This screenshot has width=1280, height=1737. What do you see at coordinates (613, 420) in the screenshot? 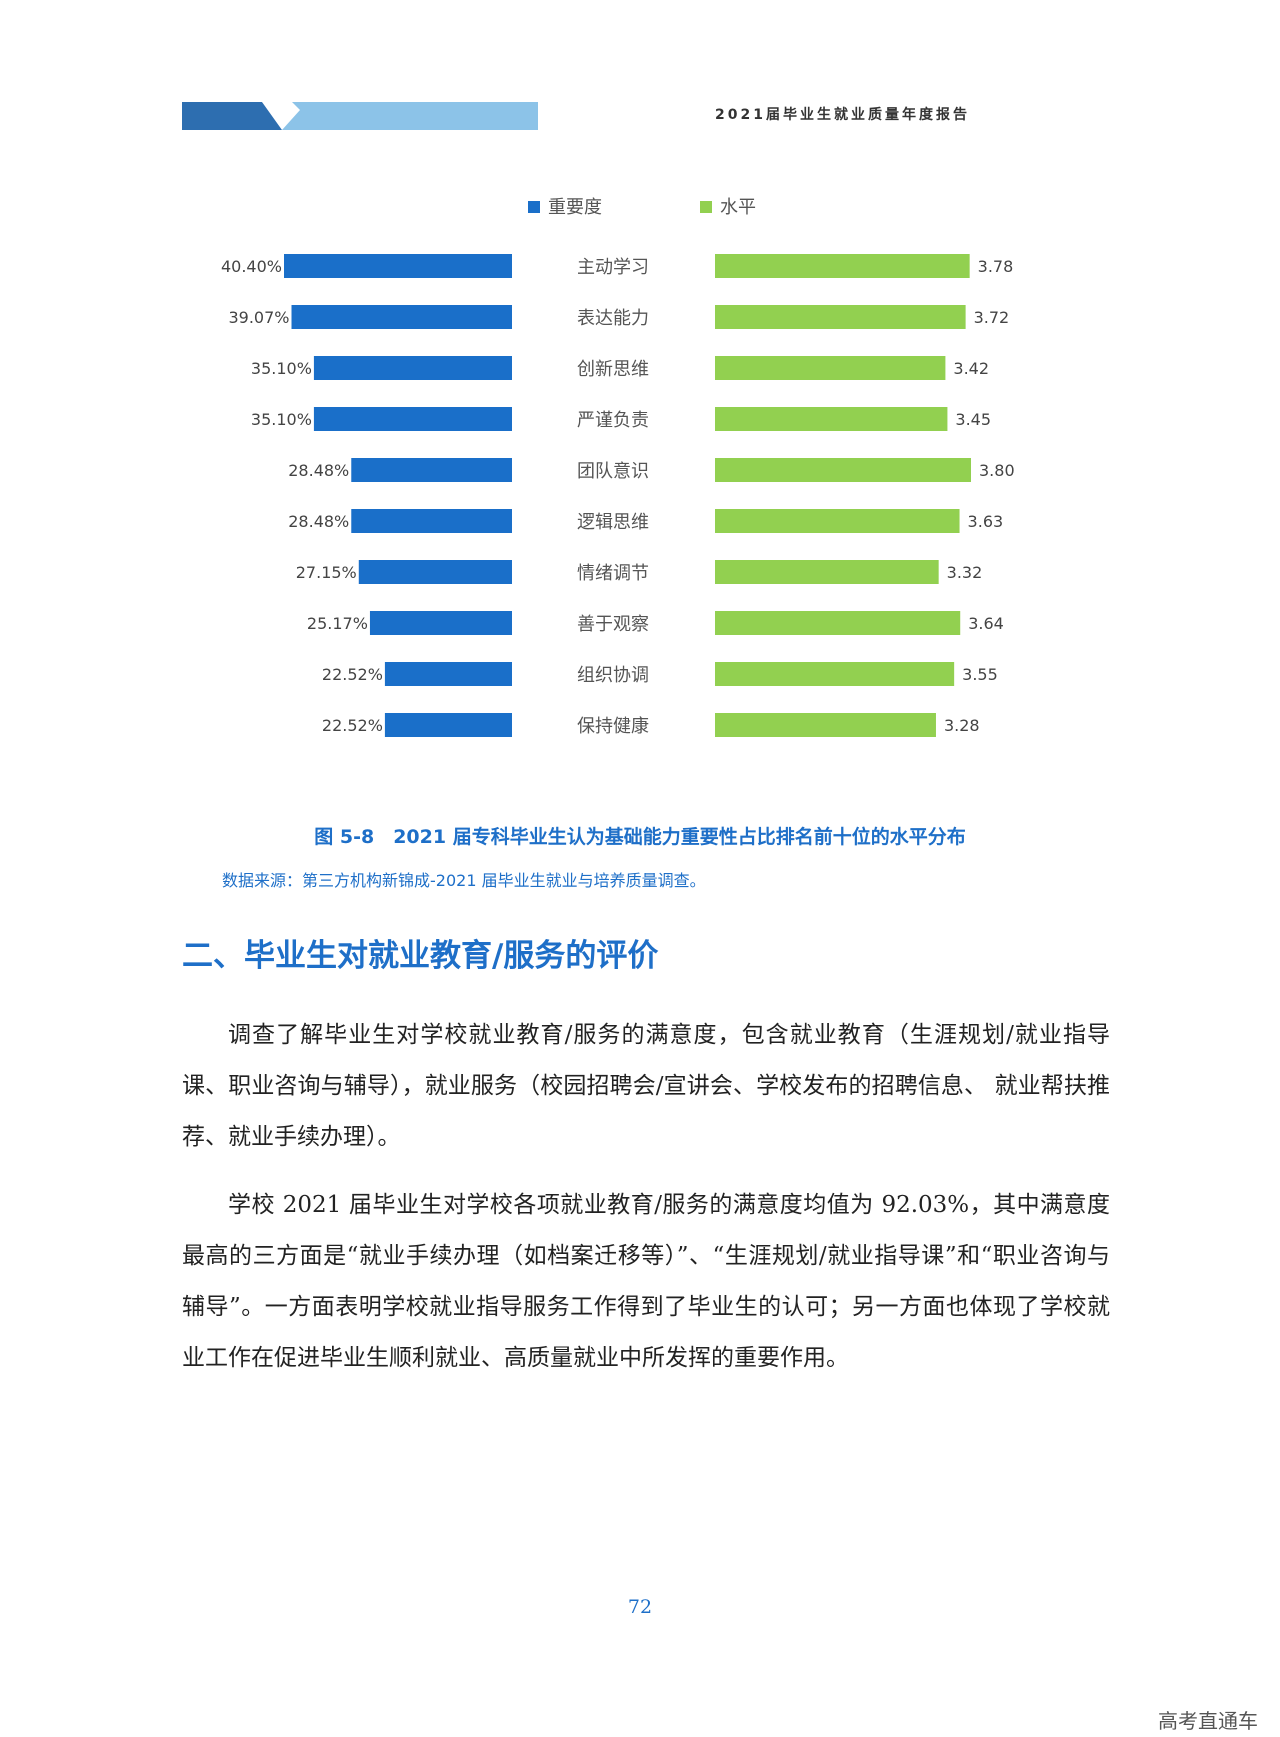
I see `category-label: 严谨负责` at bounding box center [613, 420].